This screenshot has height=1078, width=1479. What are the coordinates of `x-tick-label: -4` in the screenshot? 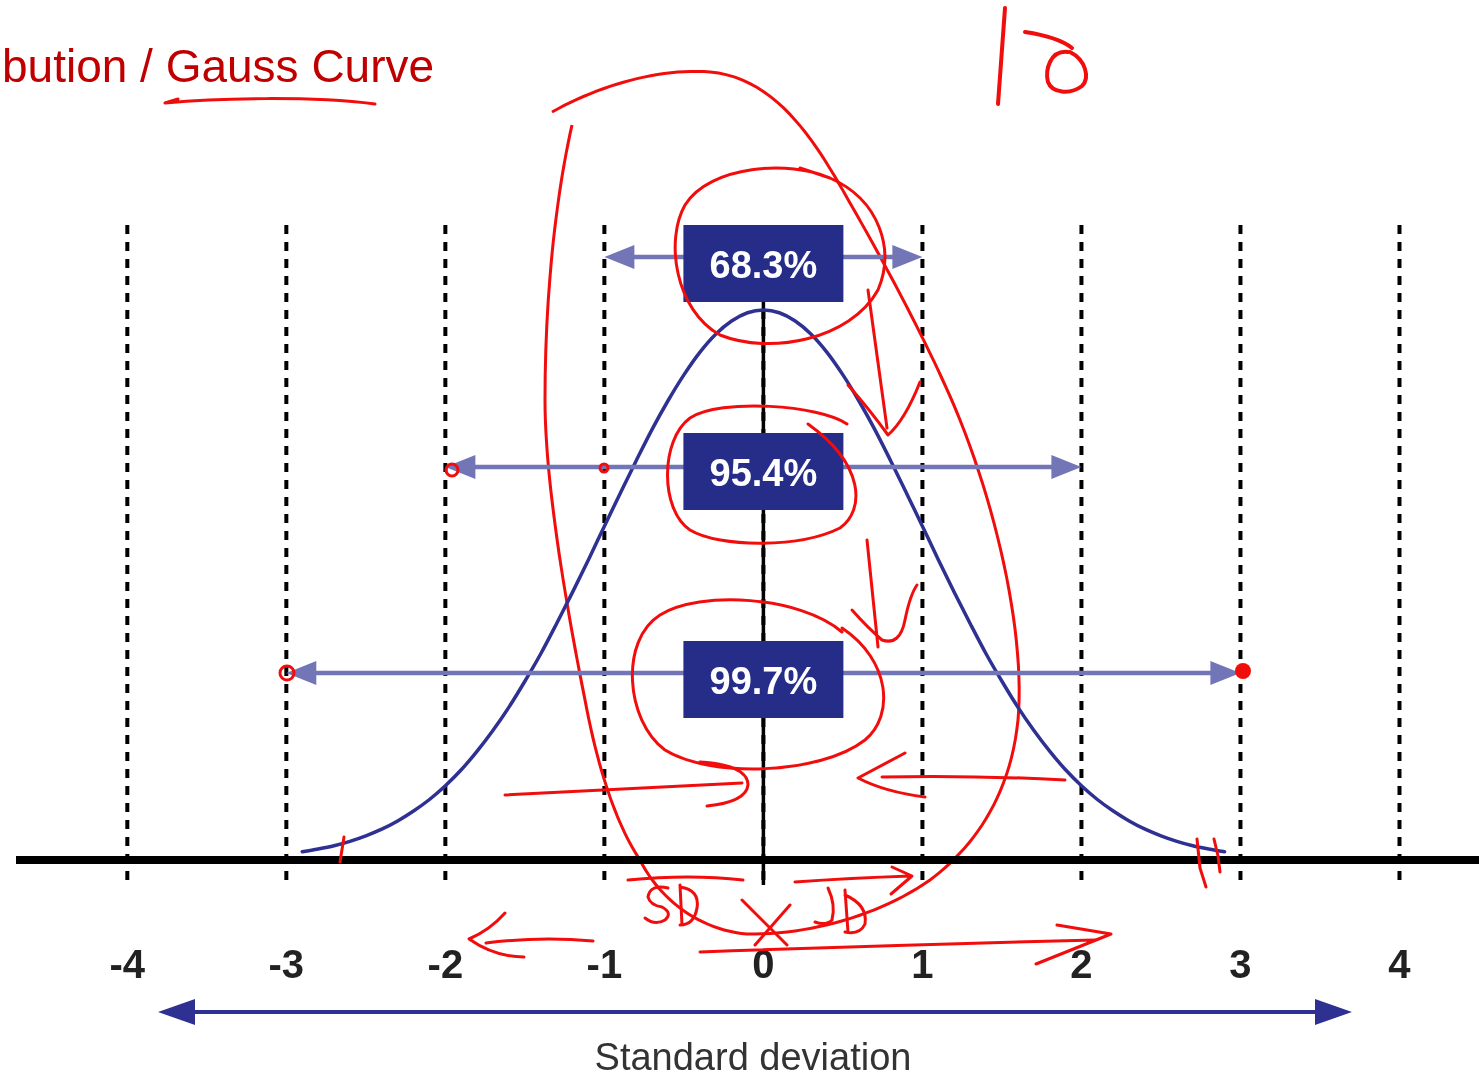 It's located at (127, 964).